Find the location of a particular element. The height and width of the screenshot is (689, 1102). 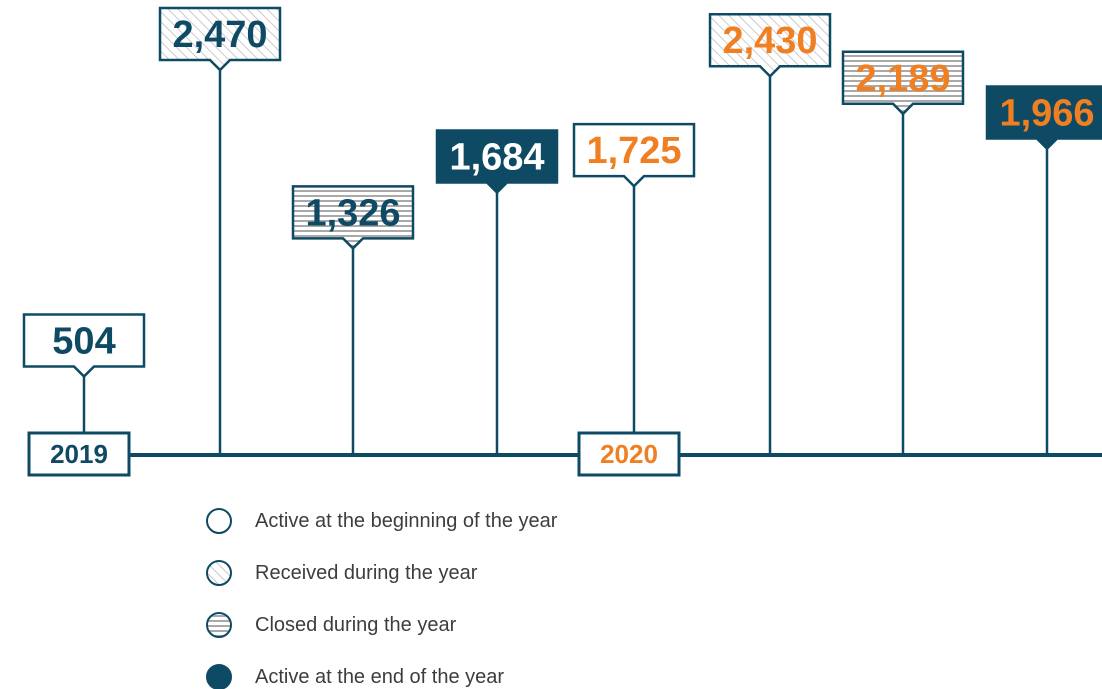

value-label: 1,684 is located at coordinates (496, 158).